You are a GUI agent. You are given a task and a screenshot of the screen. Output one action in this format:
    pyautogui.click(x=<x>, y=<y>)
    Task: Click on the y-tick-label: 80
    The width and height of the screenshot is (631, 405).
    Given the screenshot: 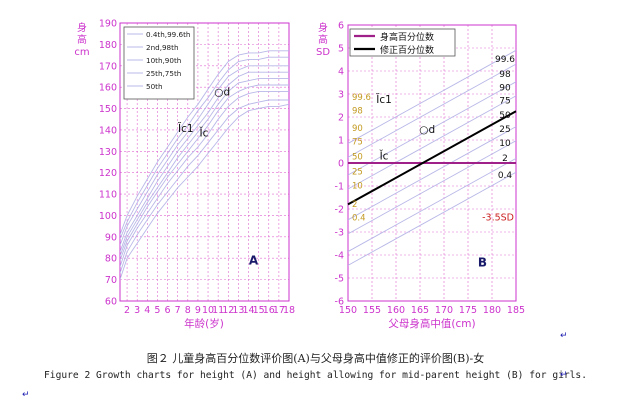 What is the action you would take?
    pyautogui.click(x=111, y=259)
    